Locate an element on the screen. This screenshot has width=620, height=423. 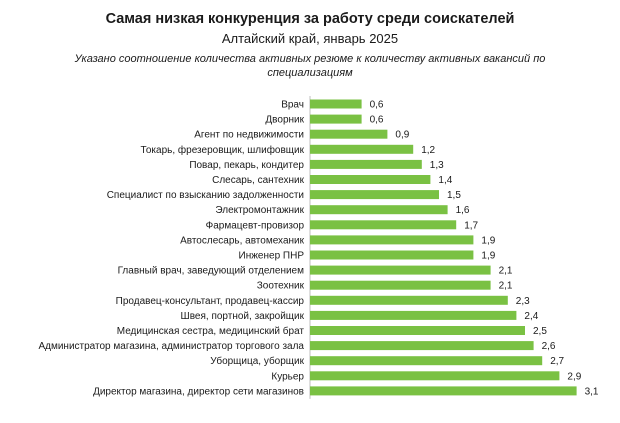
value-label: 0,9 is located at coordinates (402, 135).